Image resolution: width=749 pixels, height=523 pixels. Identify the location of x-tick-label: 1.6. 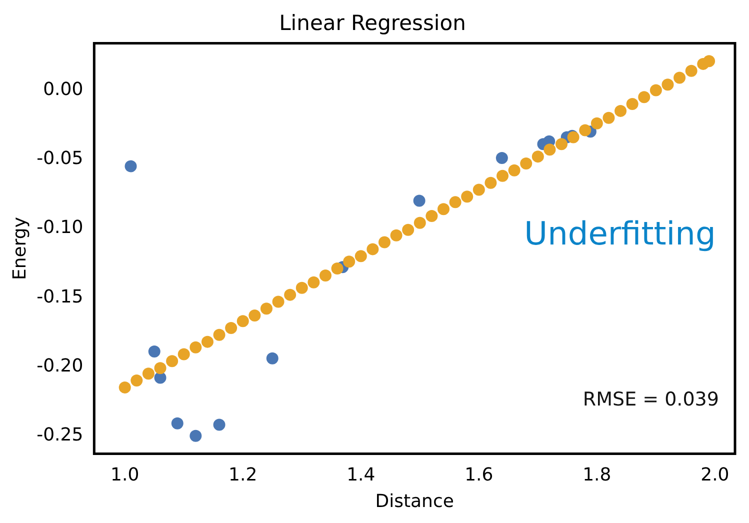
(479, 475).